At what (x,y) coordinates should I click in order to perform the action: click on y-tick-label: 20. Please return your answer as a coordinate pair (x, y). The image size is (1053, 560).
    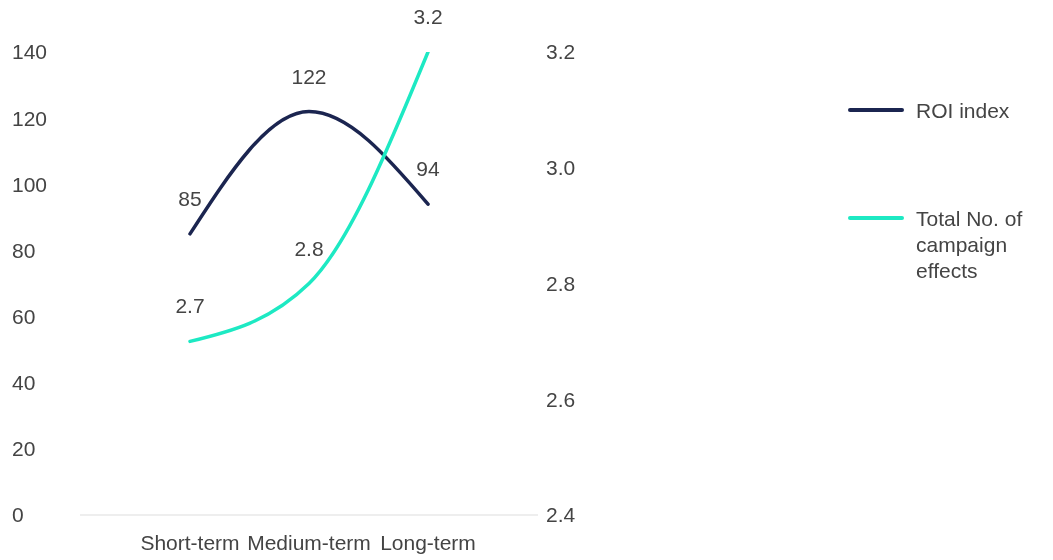
    Looking at the image, I should click on (24, 449).